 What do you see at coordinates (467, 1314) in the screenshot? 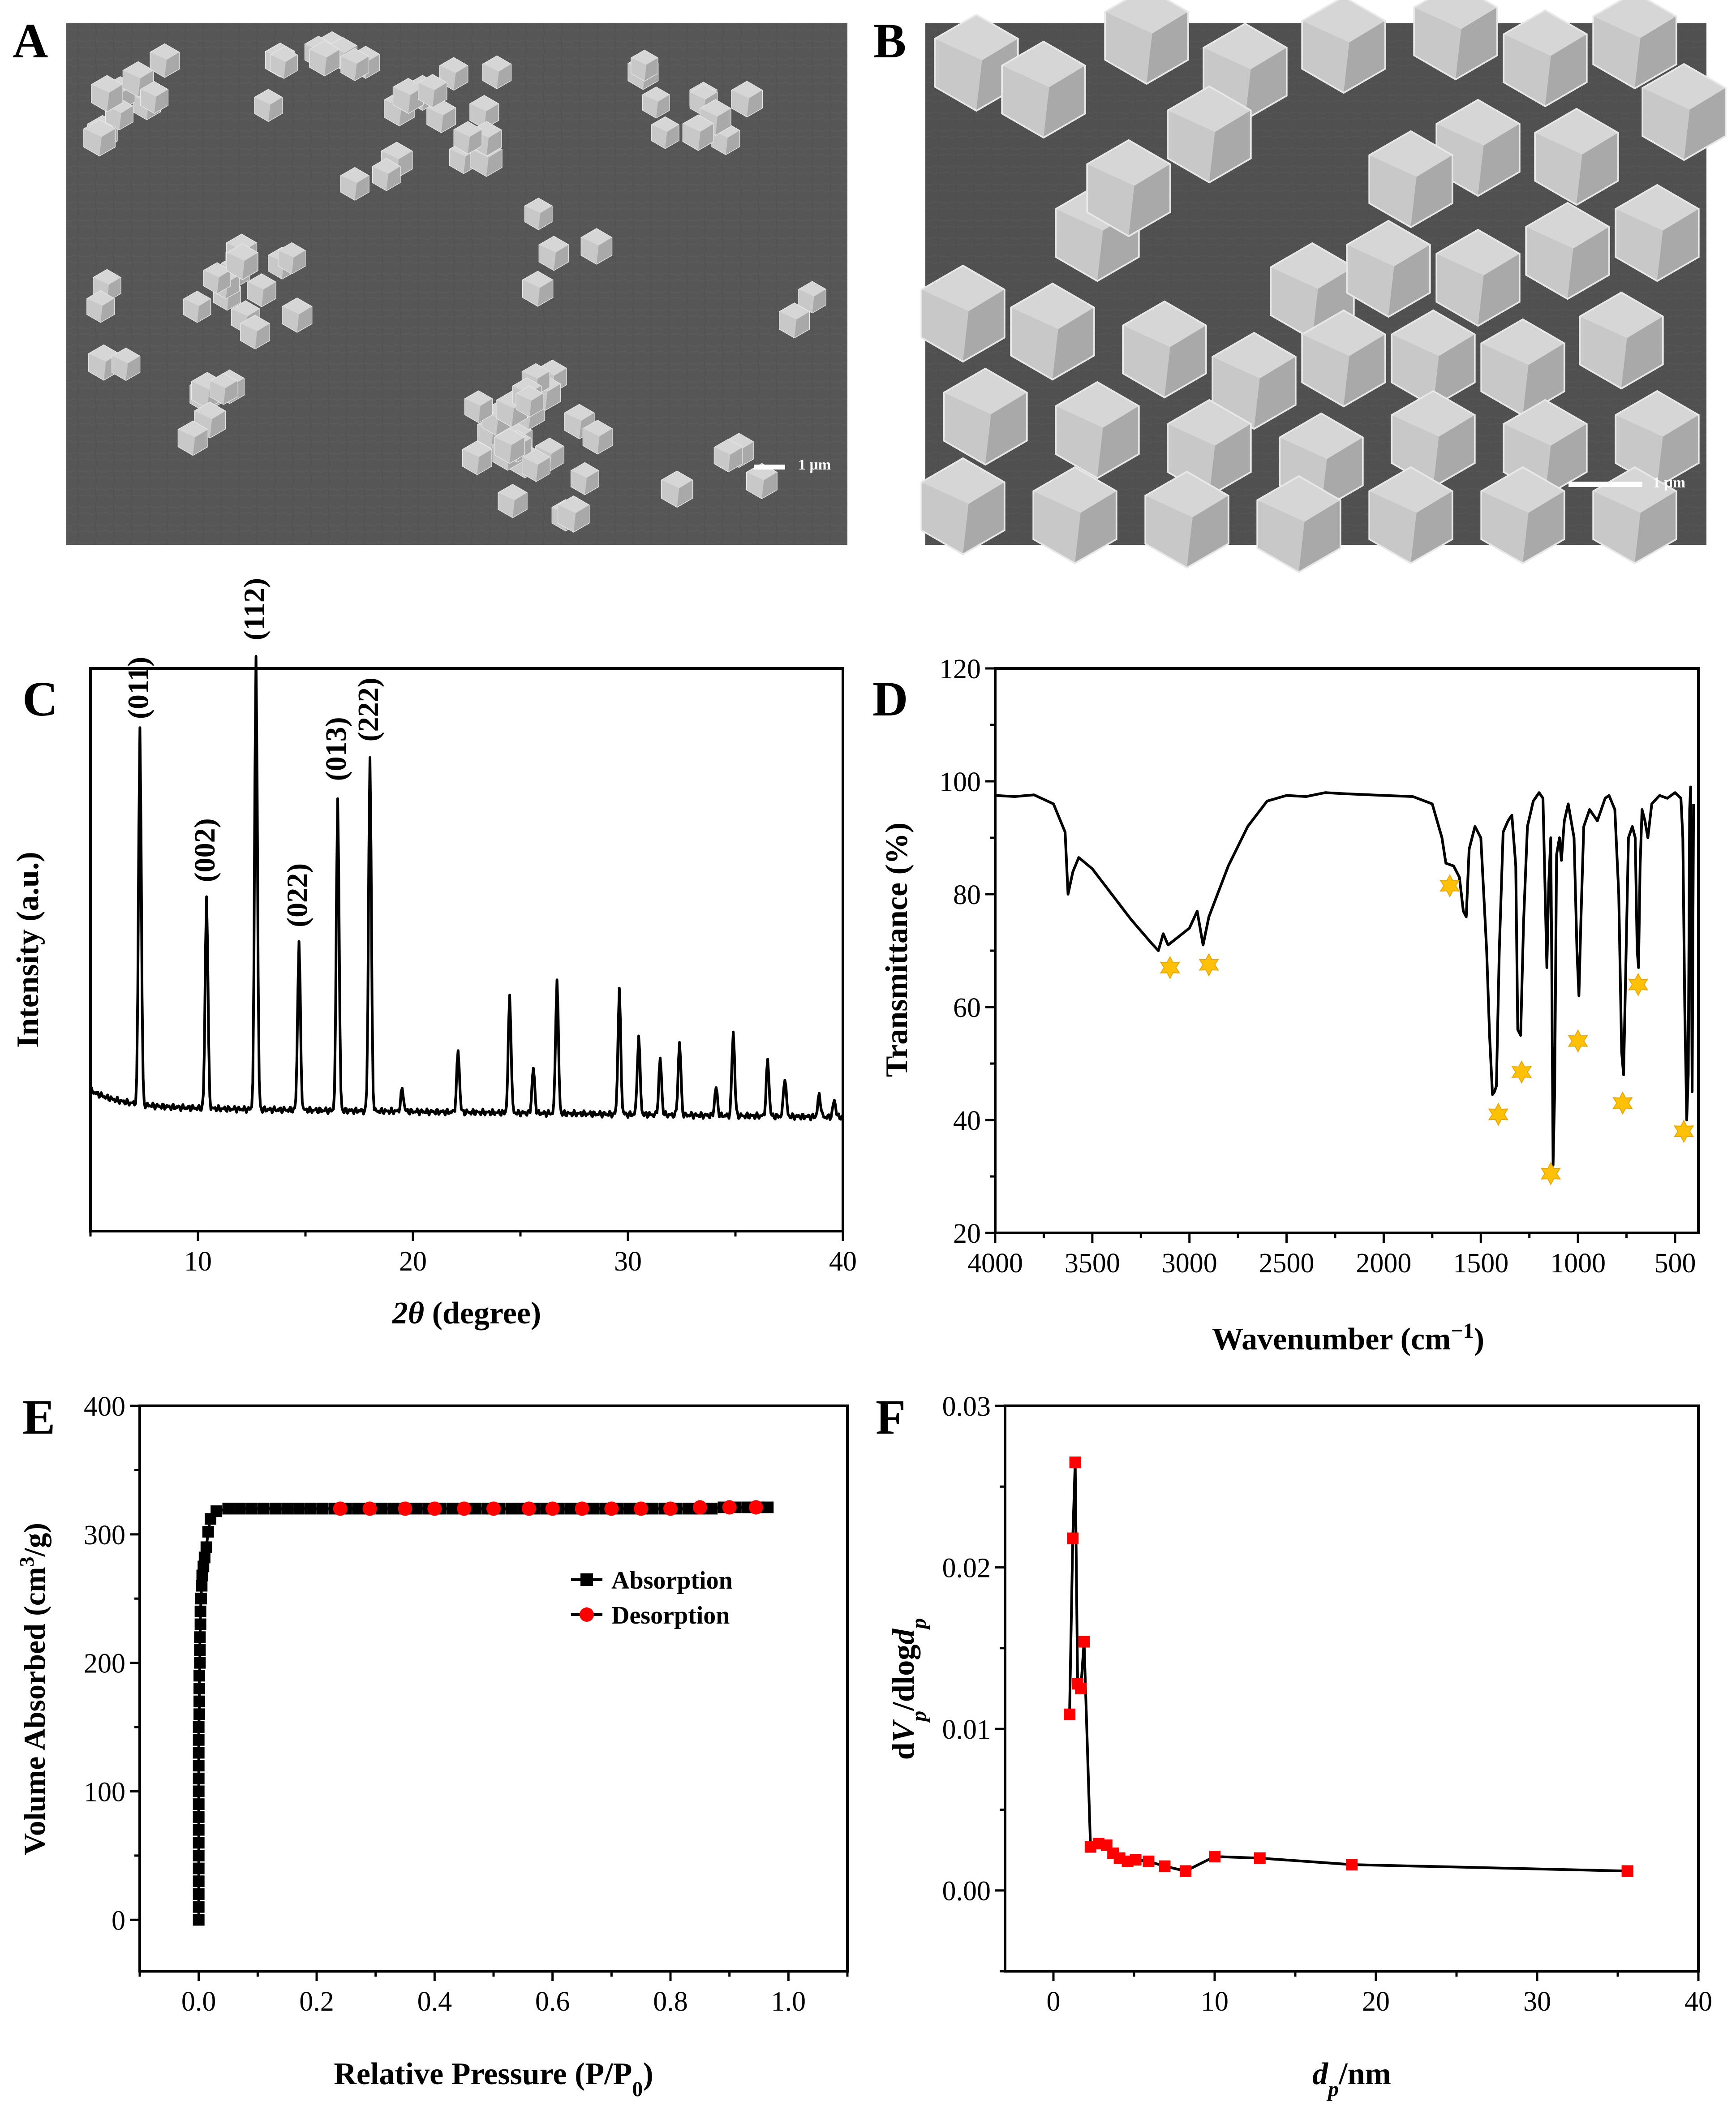
I see `x-axis-label-c: 2θ (degree)` at bounding box center [467, 1314].